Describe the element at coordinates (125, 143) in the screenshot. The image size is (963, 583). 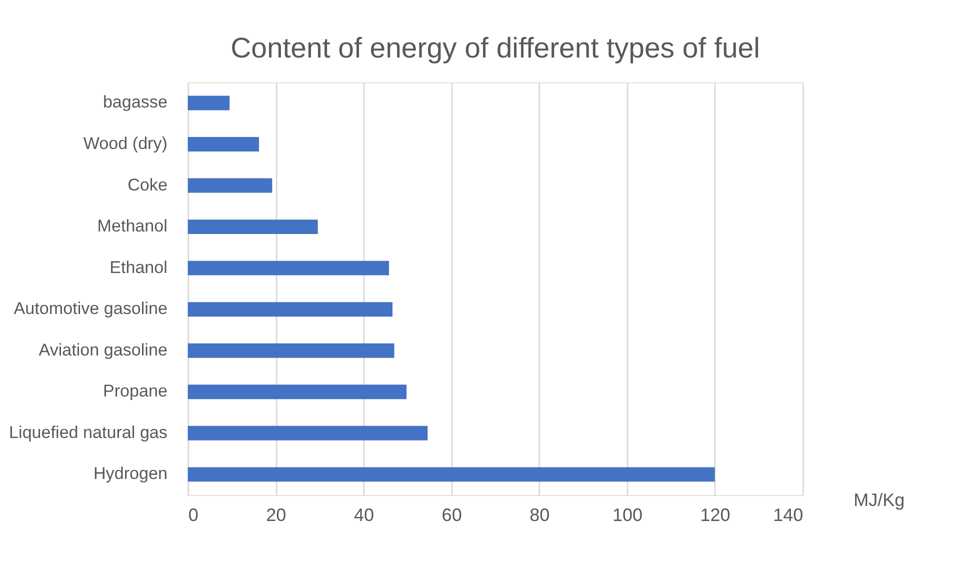
I see `y-tick-label: Wood (dry)` at that location.